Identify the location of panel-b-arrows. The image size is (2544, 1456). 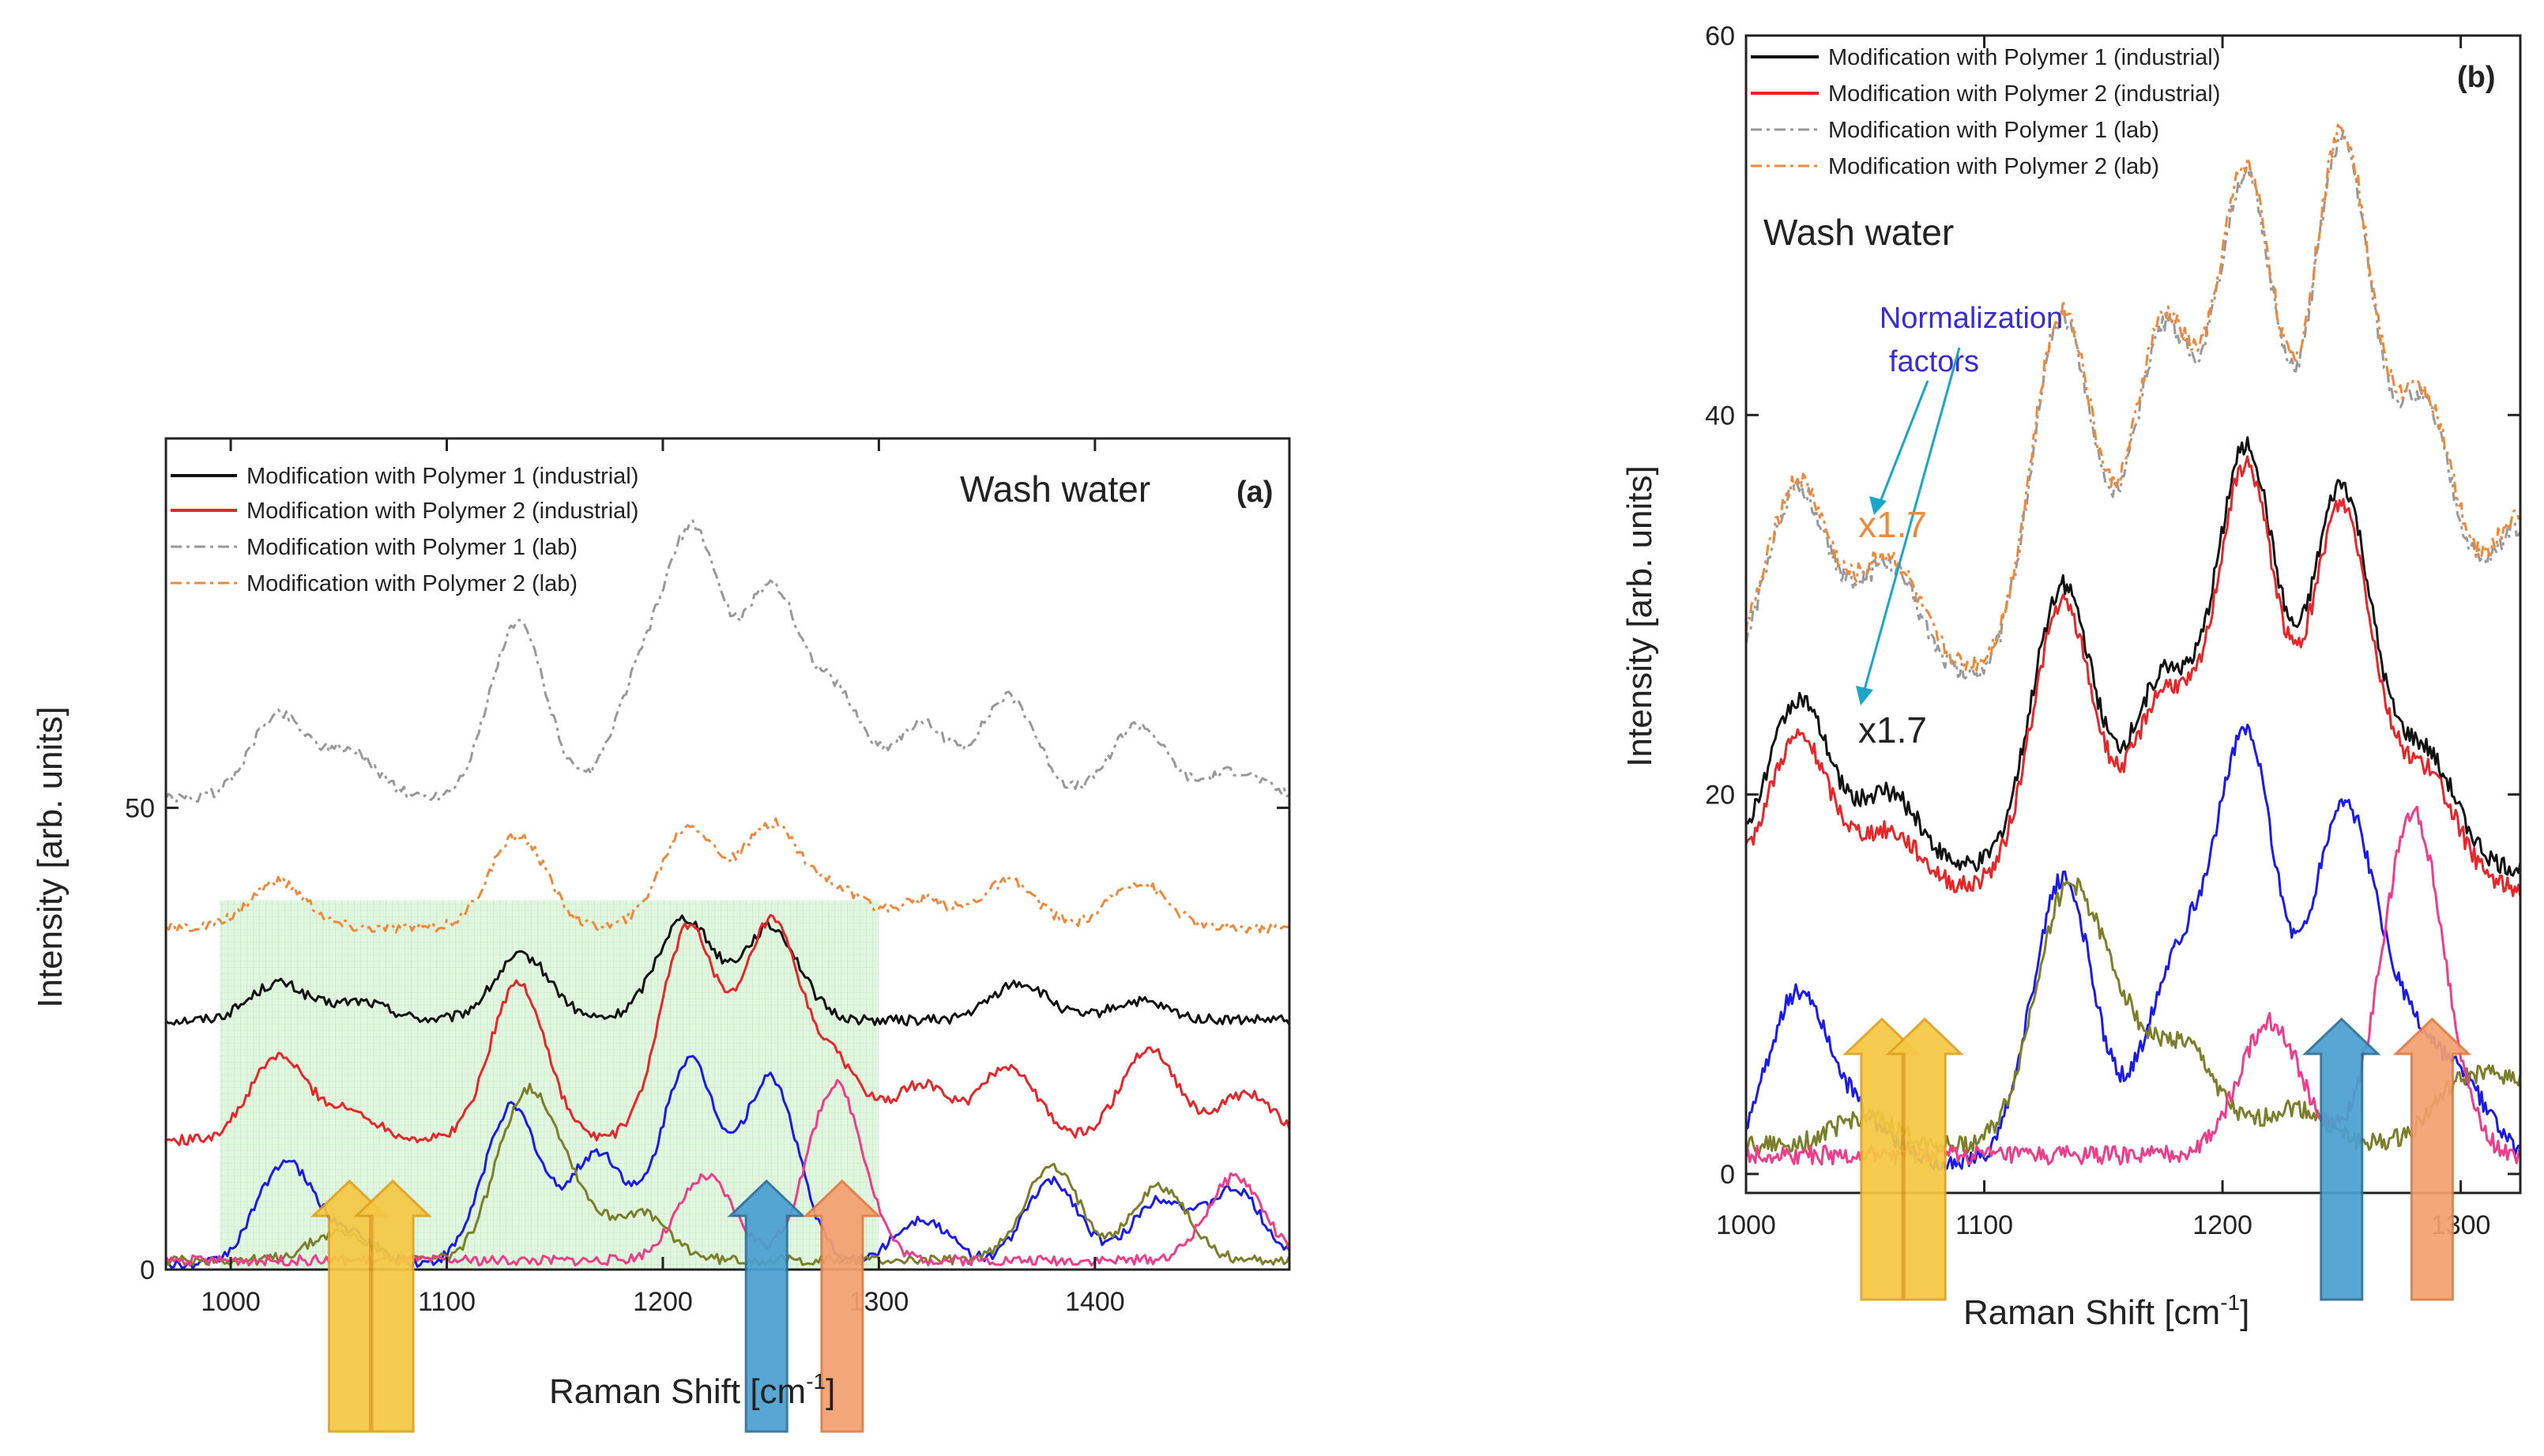
(2157, 1159).